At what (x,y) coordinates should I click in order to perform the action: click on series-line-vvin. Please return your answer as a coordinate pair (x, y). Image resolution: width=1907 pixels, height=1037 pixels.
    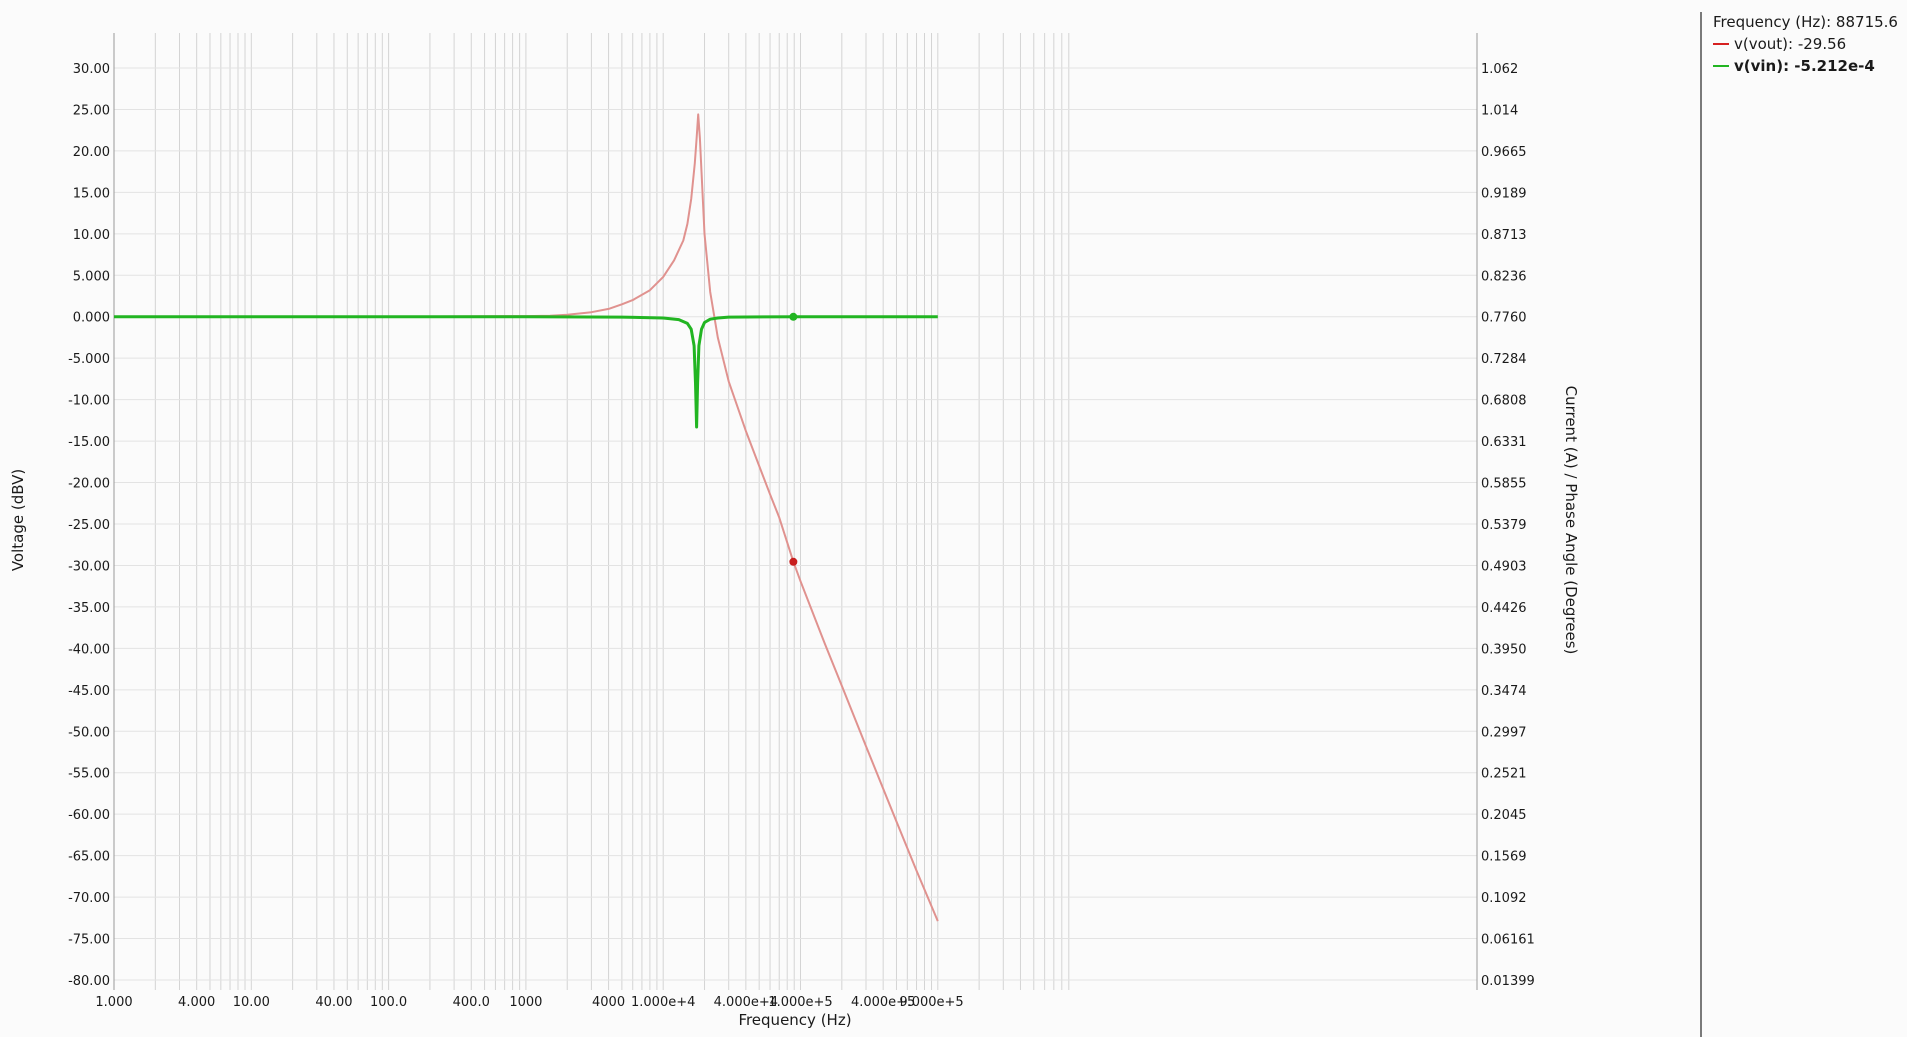
    Looking at the image, I should click on (526, 372).